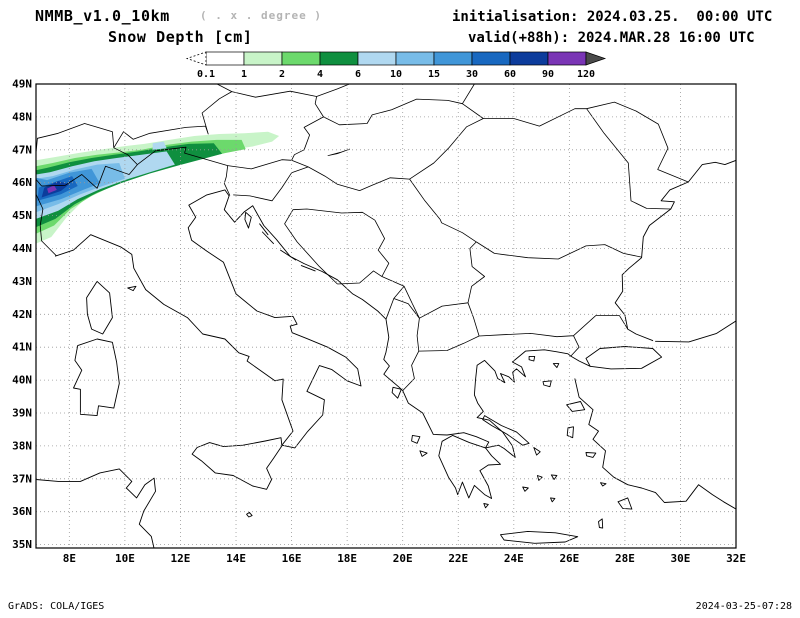  Describe the element at coordinates (744, 606) in the screenshot. I see `creation-timestamp: 2024-03-25-07:28` at that location.